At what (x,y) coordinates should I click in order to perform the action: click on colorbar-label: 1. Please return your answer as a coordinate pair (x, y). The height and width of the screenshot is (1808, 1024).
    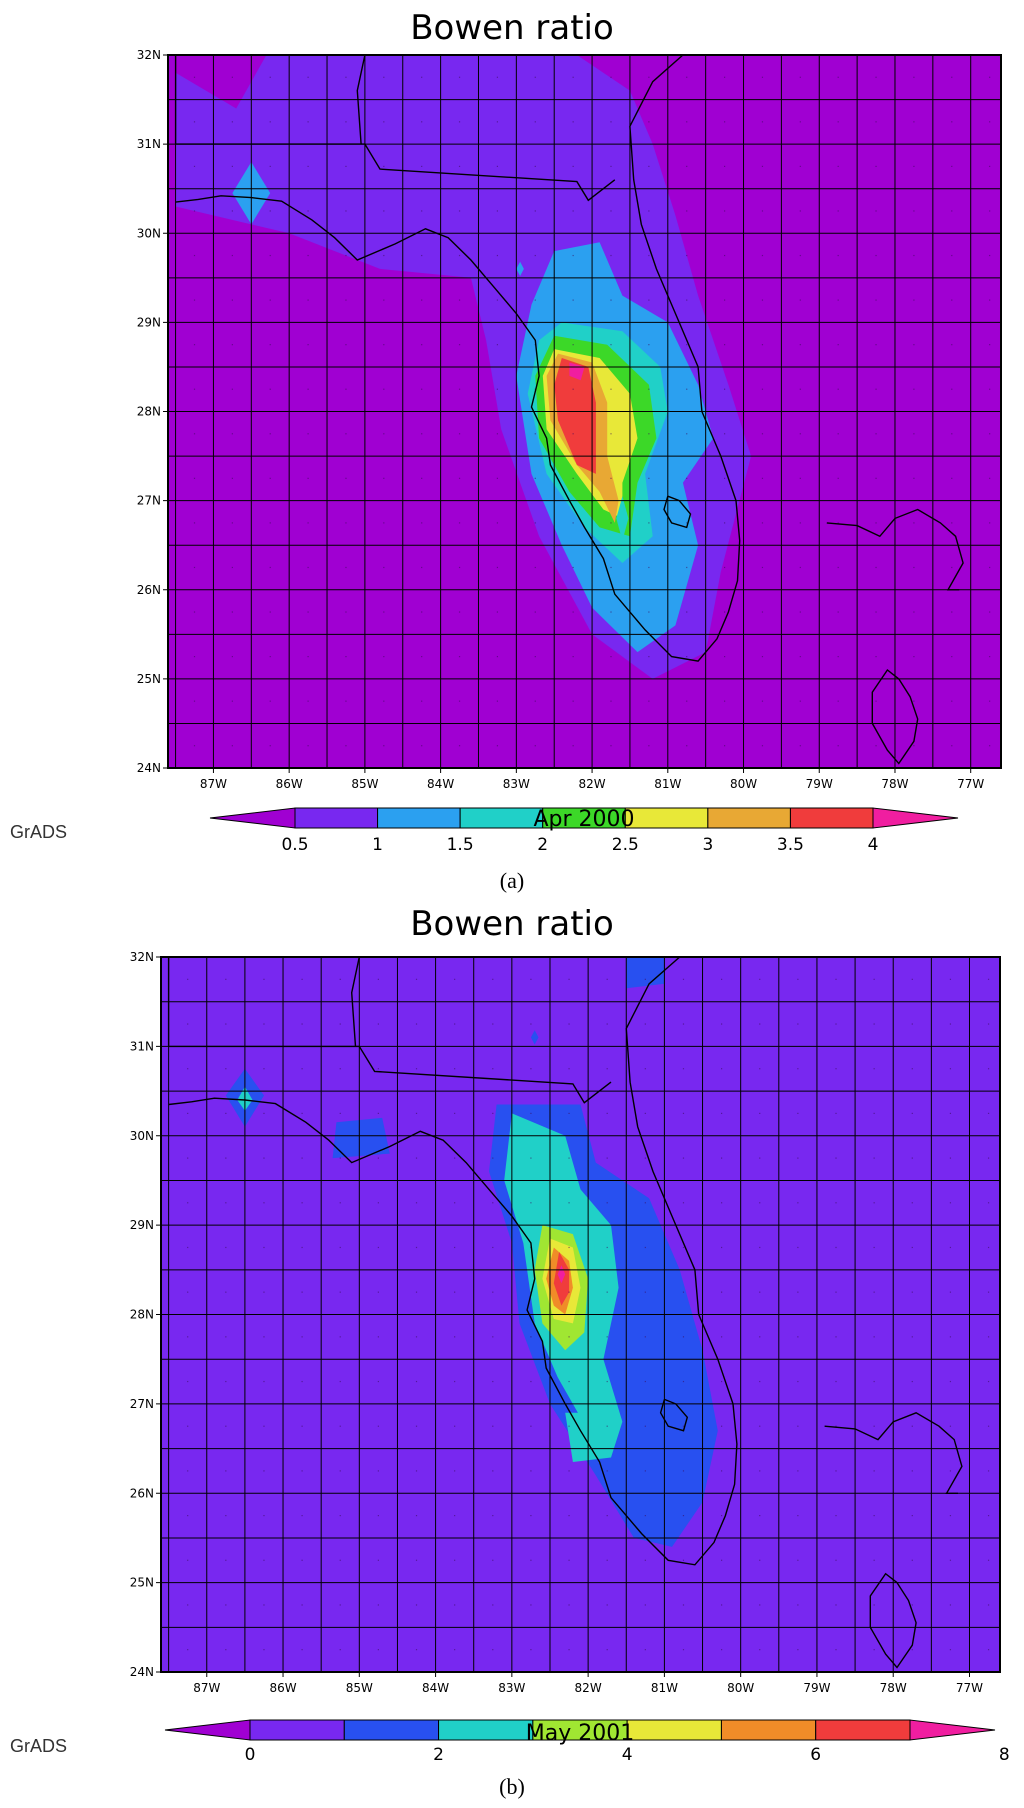
    Looking at the image, I should click on (377, 845).